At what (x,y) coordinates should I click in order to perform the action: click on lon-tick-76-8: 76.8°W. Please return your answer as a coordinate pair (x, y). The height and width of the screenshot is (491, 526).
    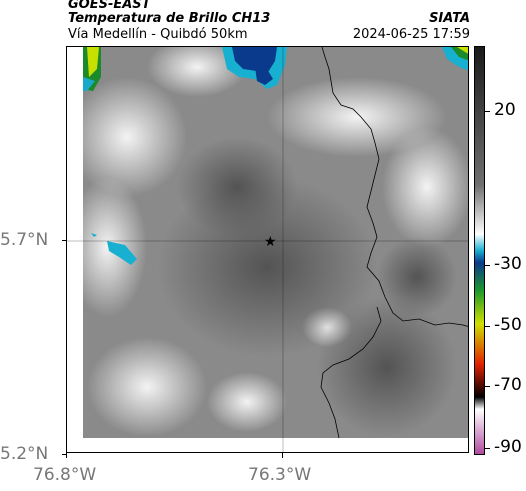
    Looking at the image, I should click on (65, 475).